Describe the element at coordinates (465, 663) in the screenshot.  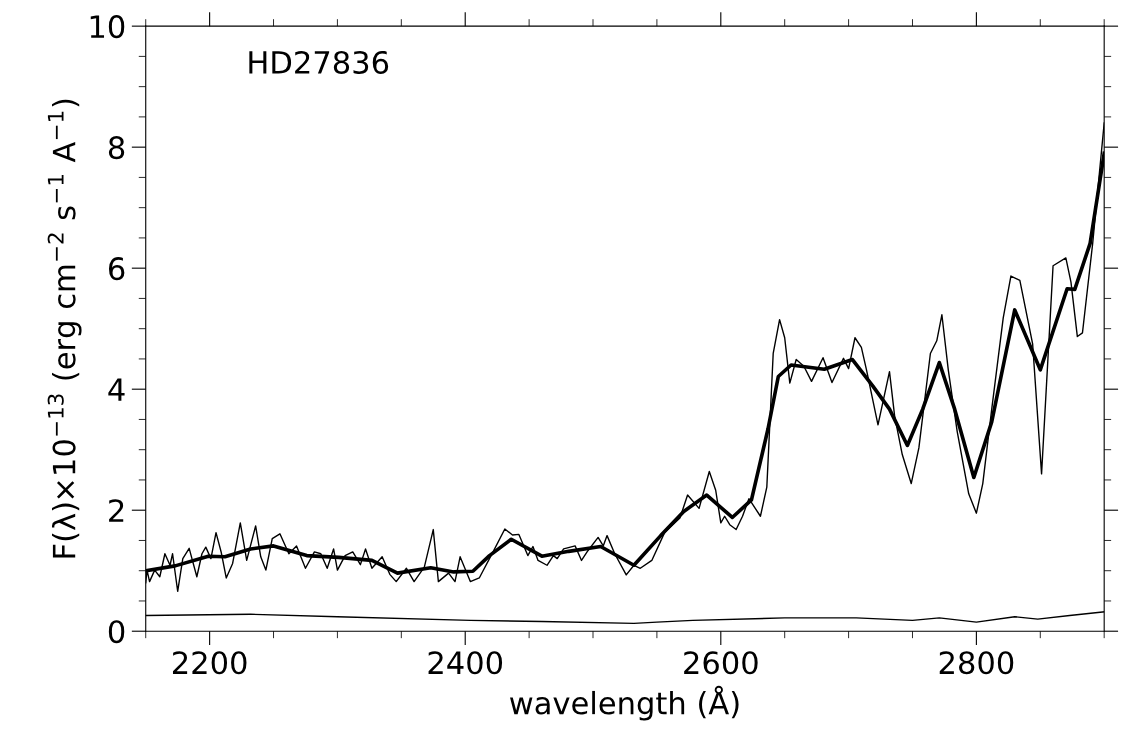
I see `x-tick-label: 2400` at that location.